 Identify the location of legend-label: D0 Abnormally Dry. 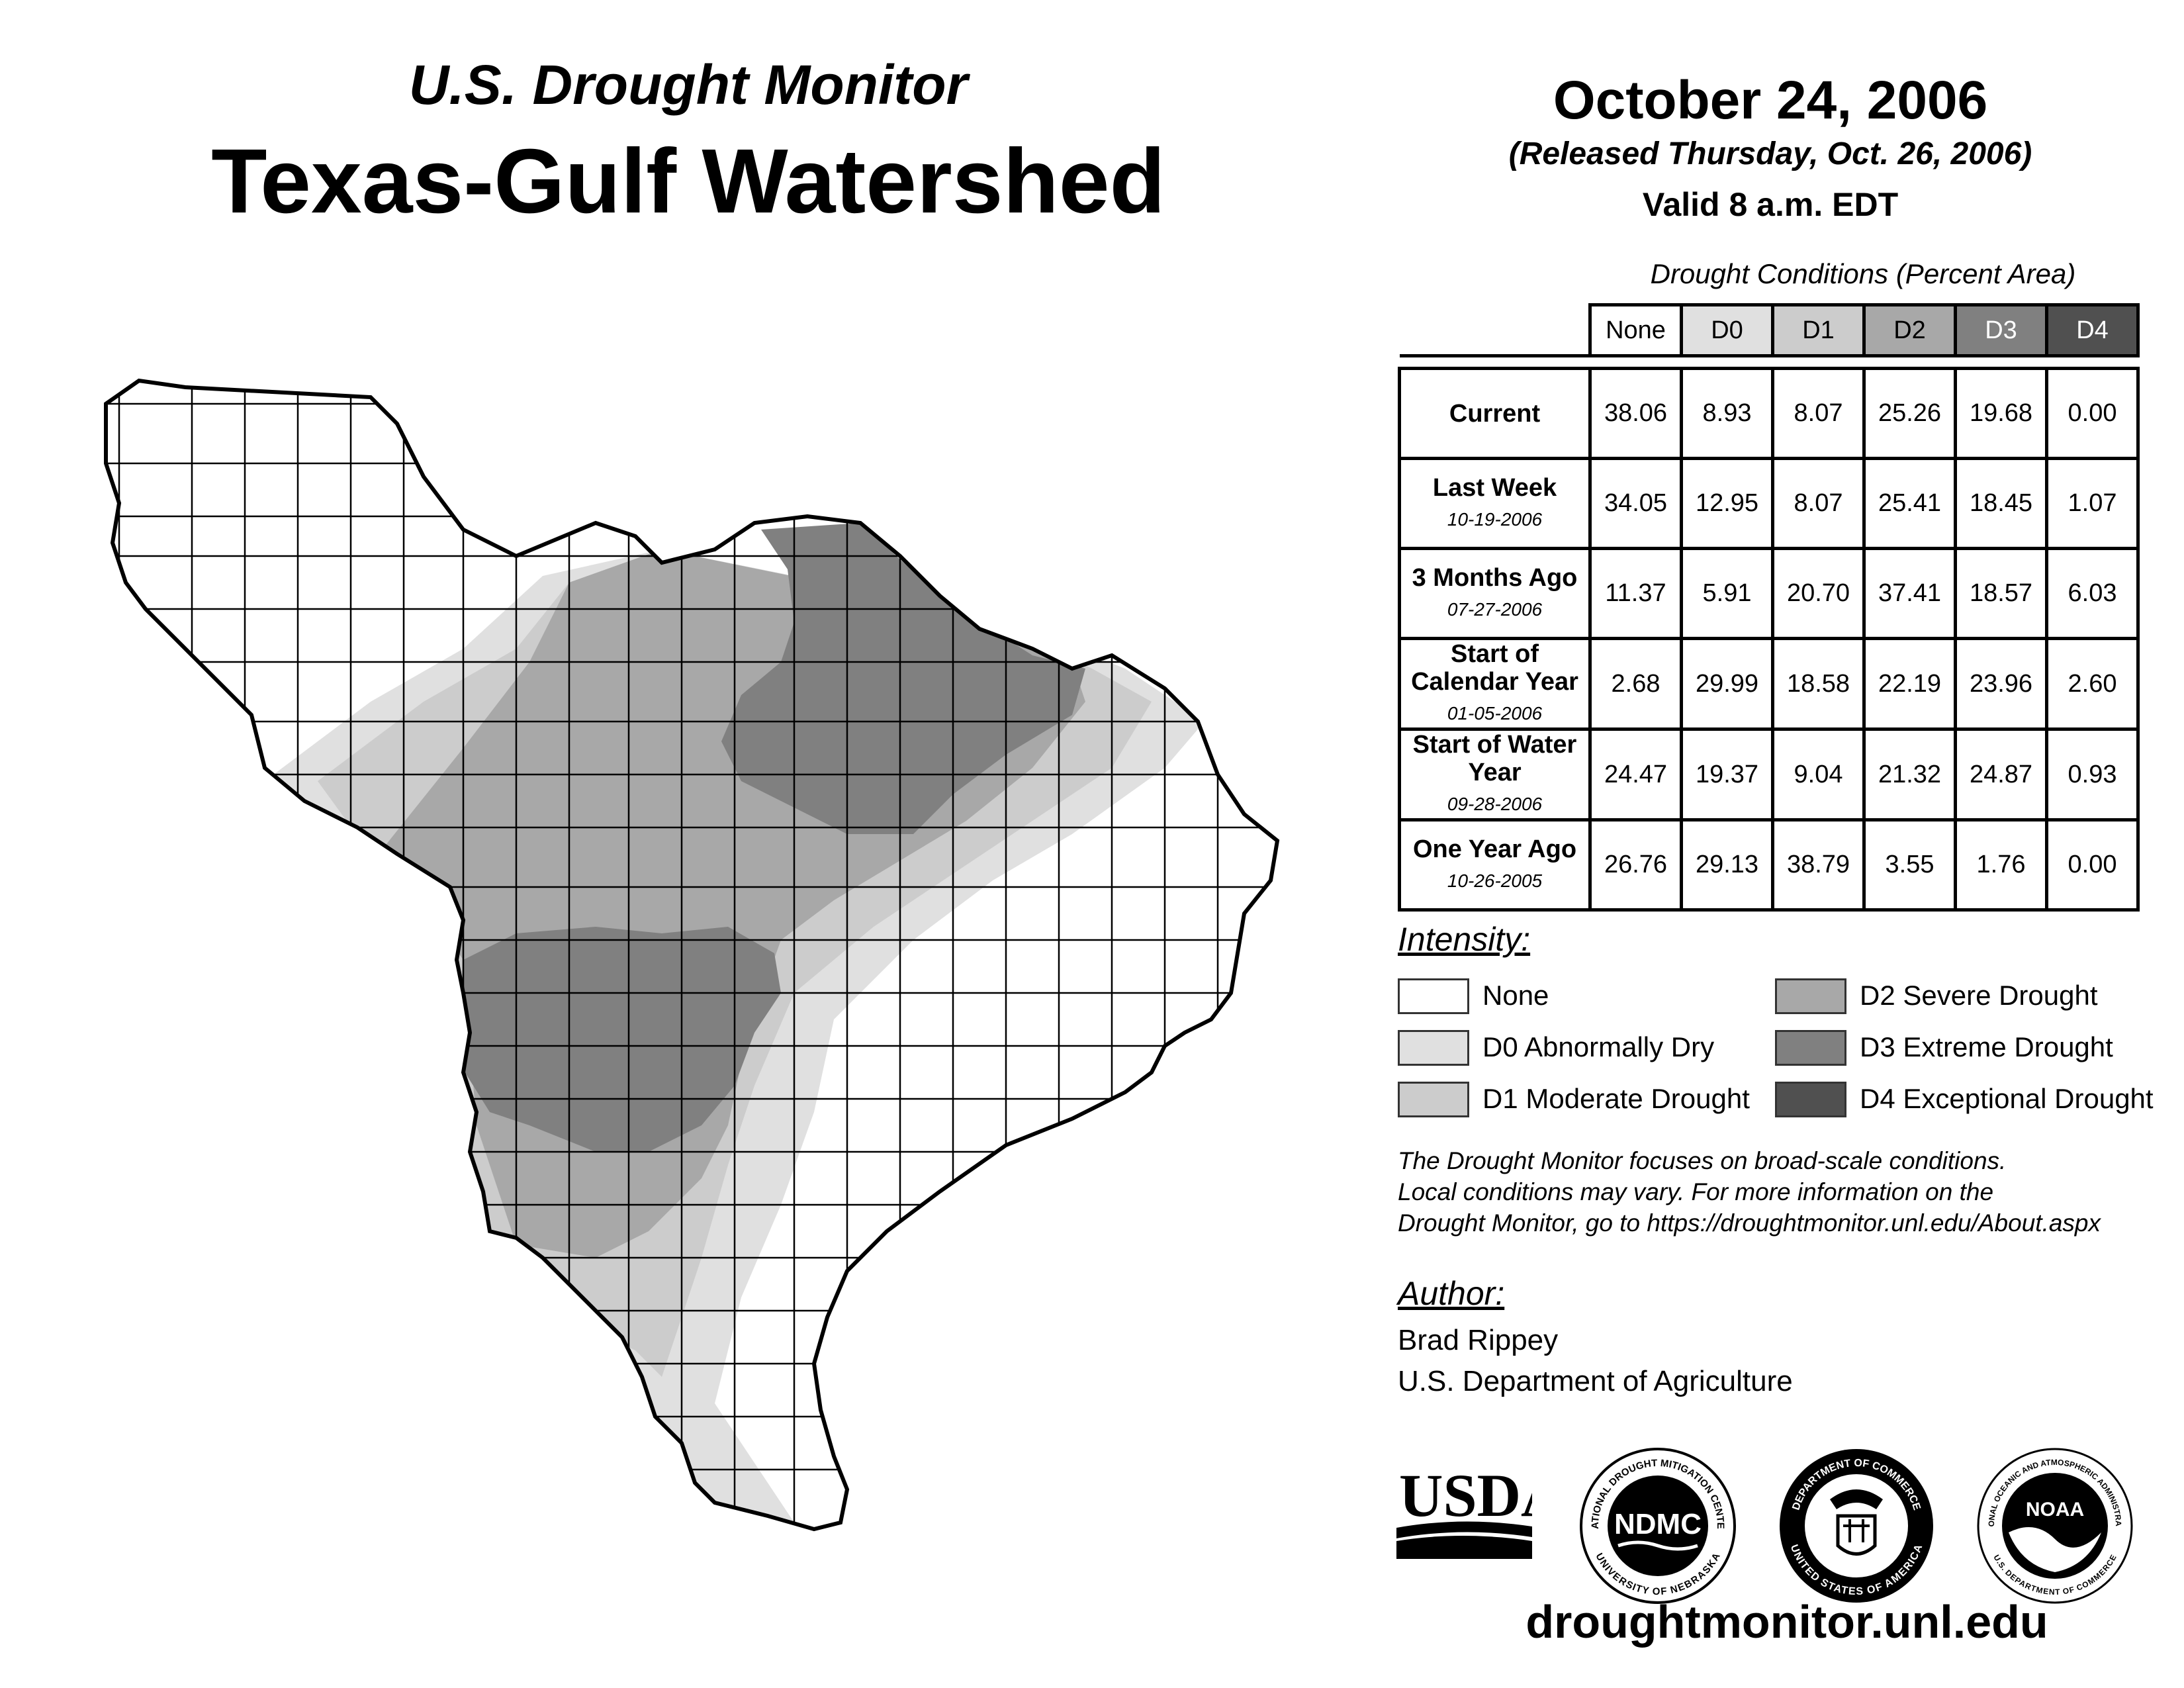
(1598, 1046).